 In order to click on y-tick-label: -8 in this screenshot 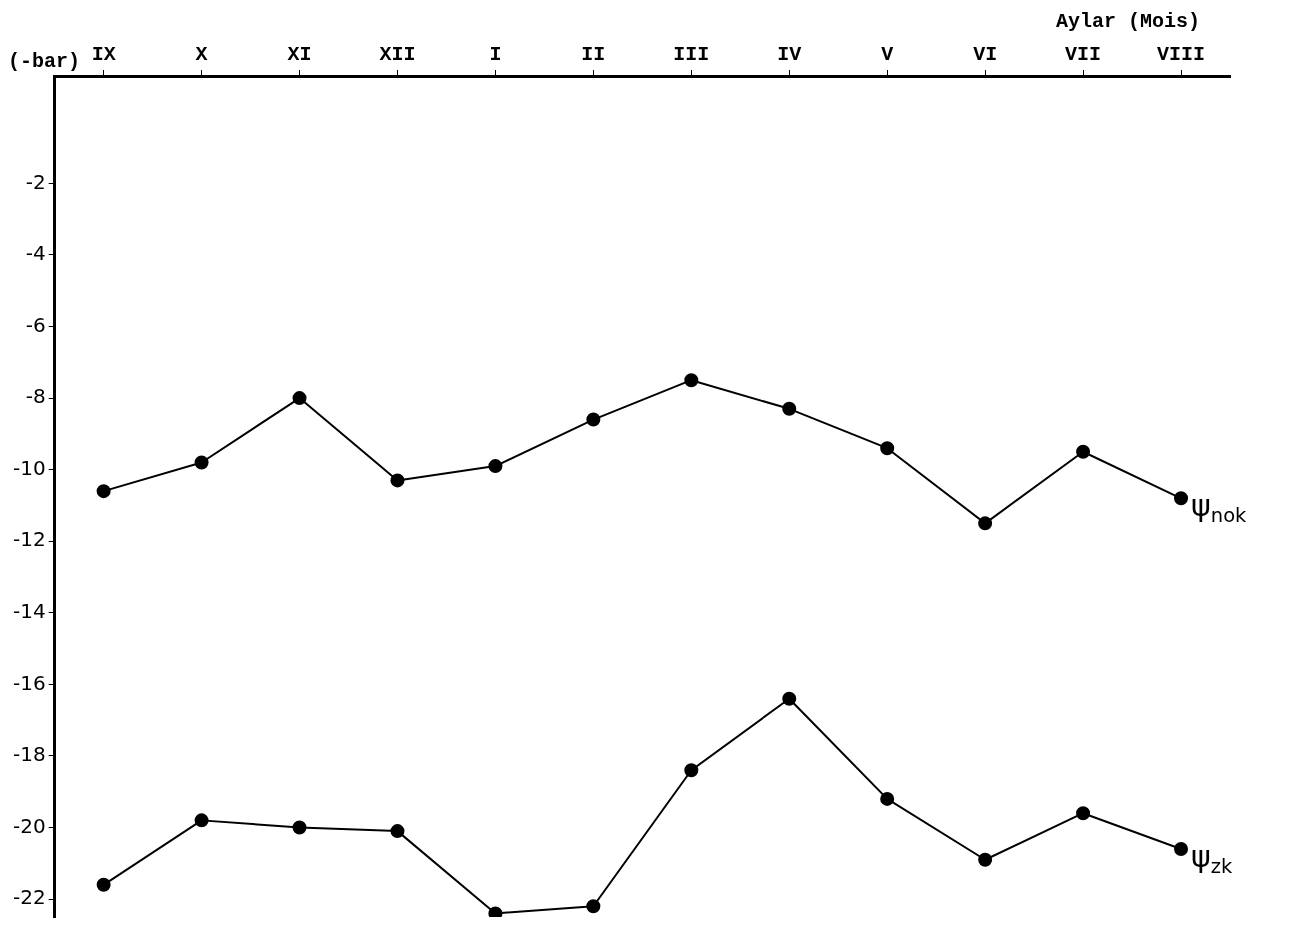, I will do `click(35, 396)`.